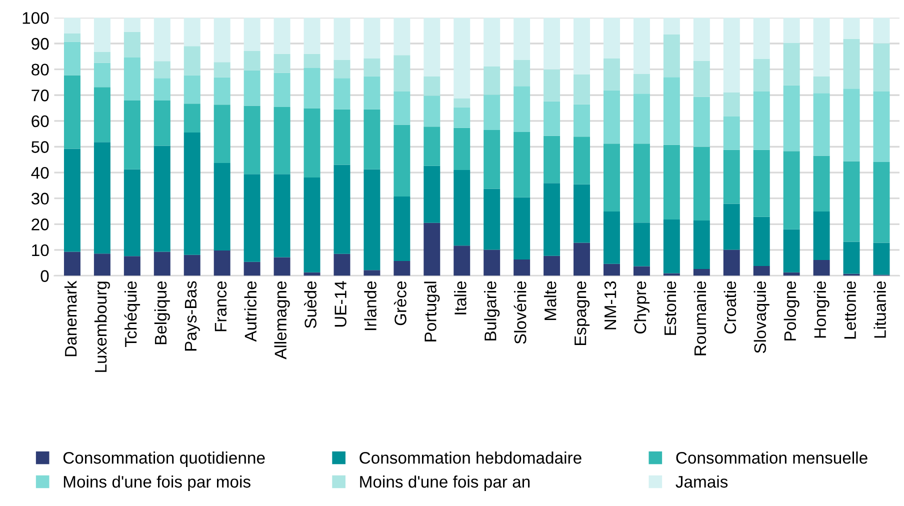  What do you see at coordinates (40, 198) in the screenshot?
I see `y-tick-label: 30` at bounding box center [40, 198].